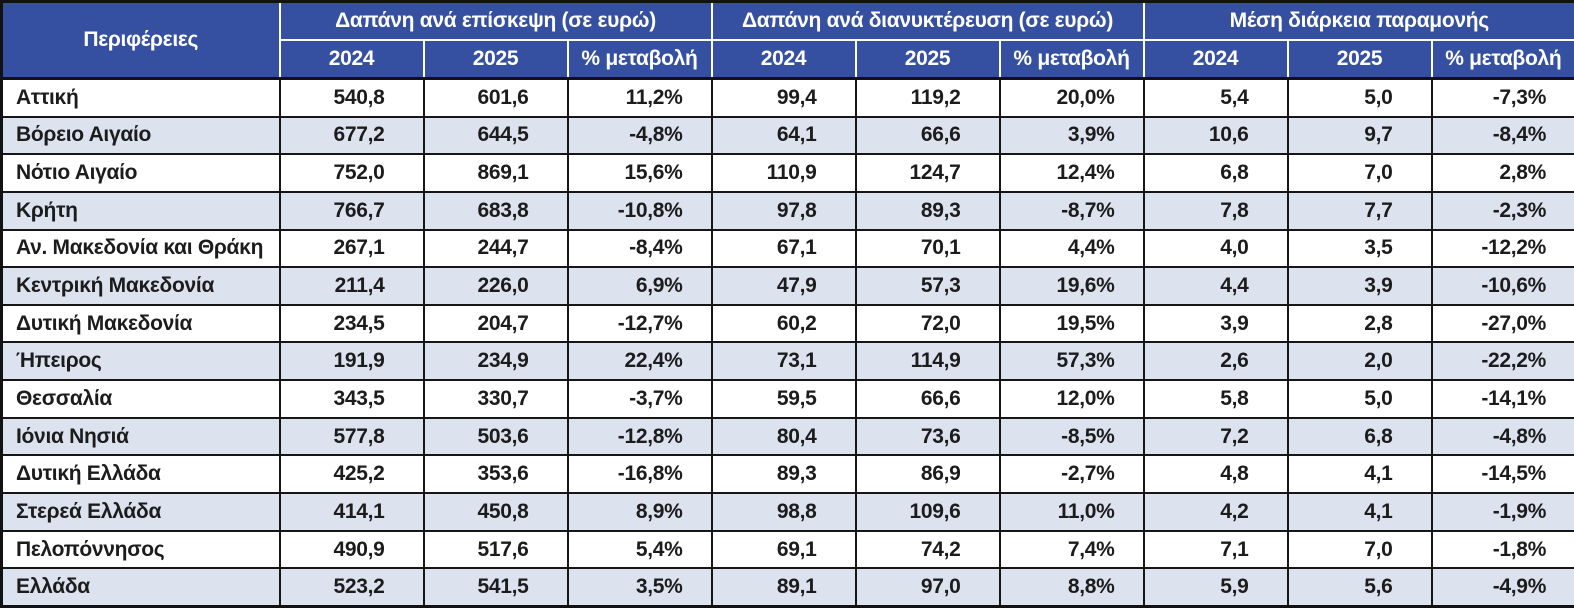 This screenshot has height=608, width=1574. I want to click on value-cell: 9,7, so click(1359, 135).